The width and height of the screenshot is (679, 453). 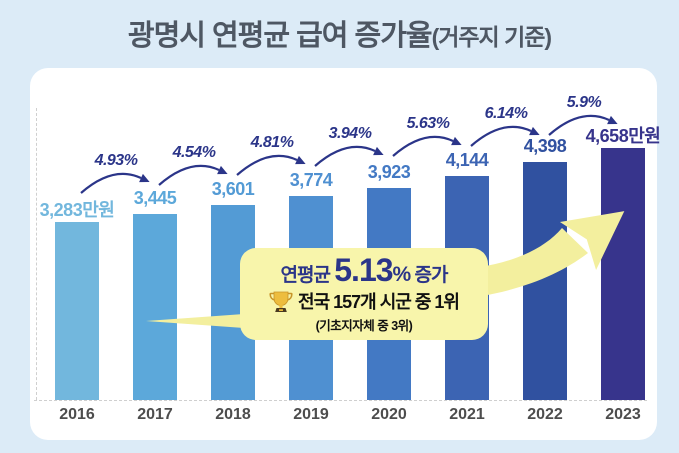 I want to click on y-axis-line, so click(x=36, y=254).